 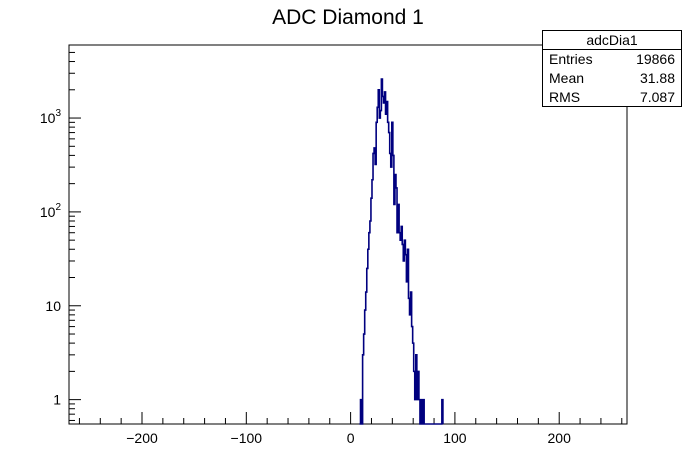 What do you see at coordinates (348, 17) in the screenshot?
I see `chart-title: ADC Diamond 1` at bounding box center [348, 17].